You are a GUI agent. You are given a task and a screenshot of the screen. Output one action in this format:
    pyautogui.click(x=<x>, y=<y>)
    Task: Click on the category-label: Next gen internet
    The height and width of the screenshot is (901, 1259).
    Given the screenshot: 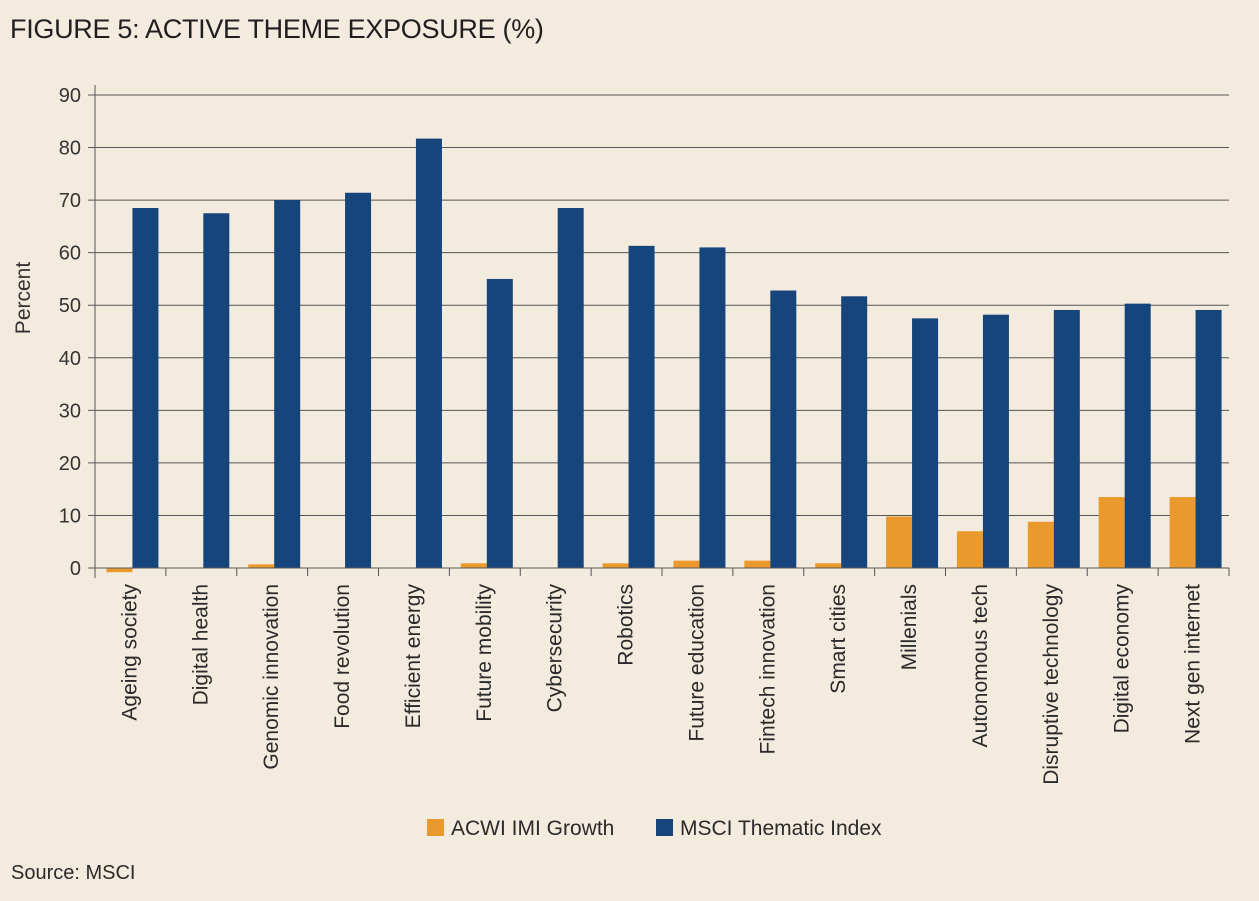 What is the action you would take?
    pyautogui.click(x=1193, y=664)
    